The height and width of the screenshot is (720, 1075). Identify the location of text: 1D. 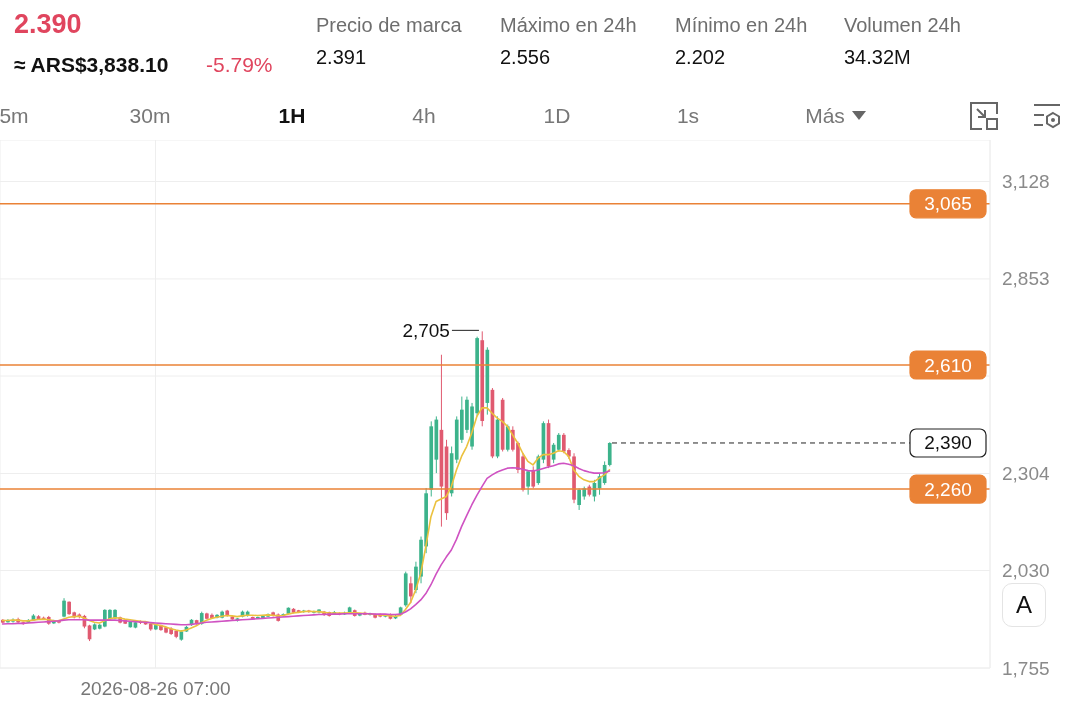
(557, 115).